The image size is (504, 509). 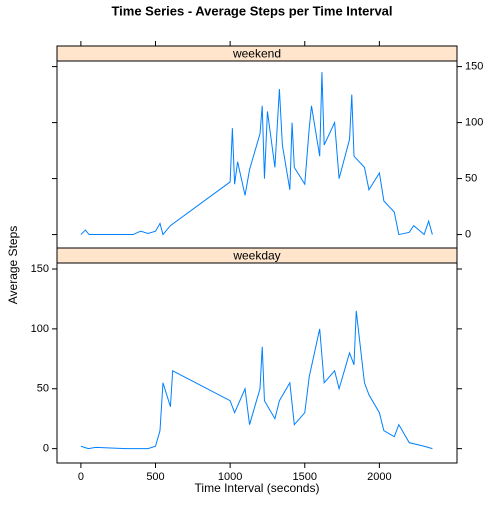 I want to click on x-axis-label: Time Interval (seconds), so click(x=257, y=488).